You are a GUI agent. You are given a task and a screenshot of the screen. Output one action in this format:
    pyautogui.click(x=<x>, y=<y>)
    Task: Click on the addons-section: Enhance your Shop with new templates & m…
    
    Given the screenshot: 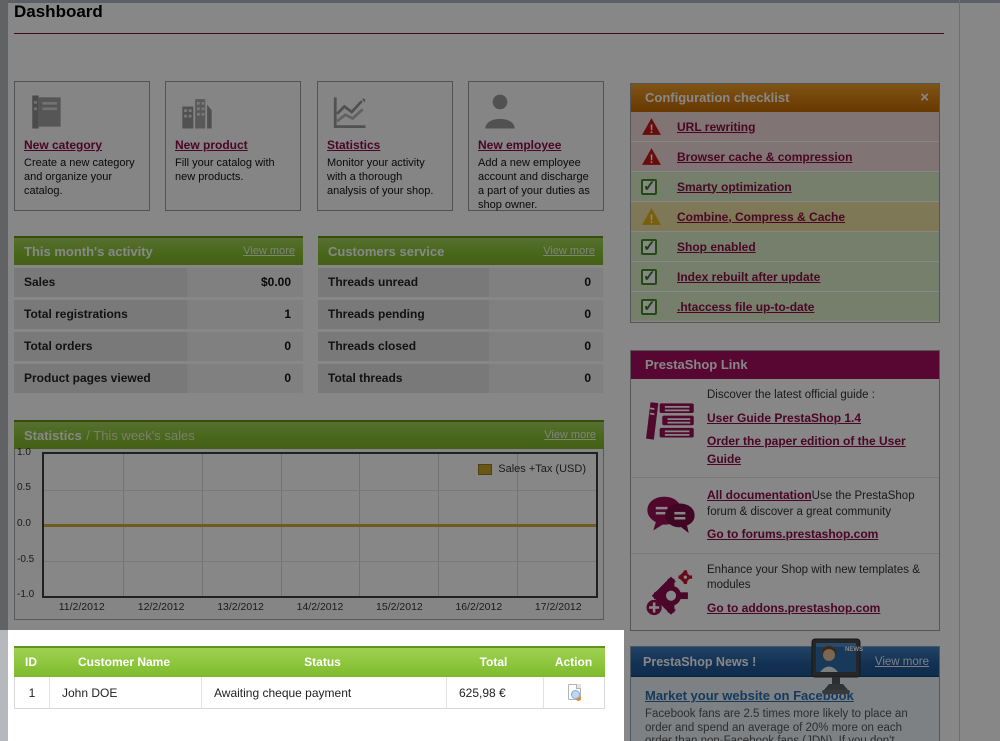 What is the action you would take?
    pyautogui.click(x=785, y=591)
    